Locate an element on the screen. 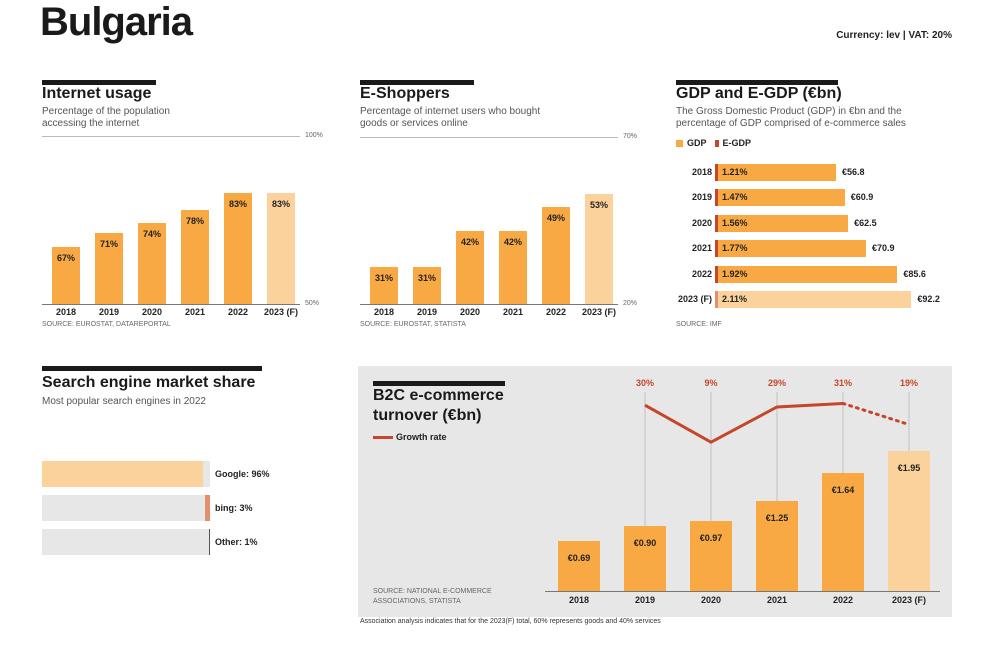 Image resolution: width=1000 pixels, height=646 pixels. growth-label: 9% is located at coordinates (711, 383).